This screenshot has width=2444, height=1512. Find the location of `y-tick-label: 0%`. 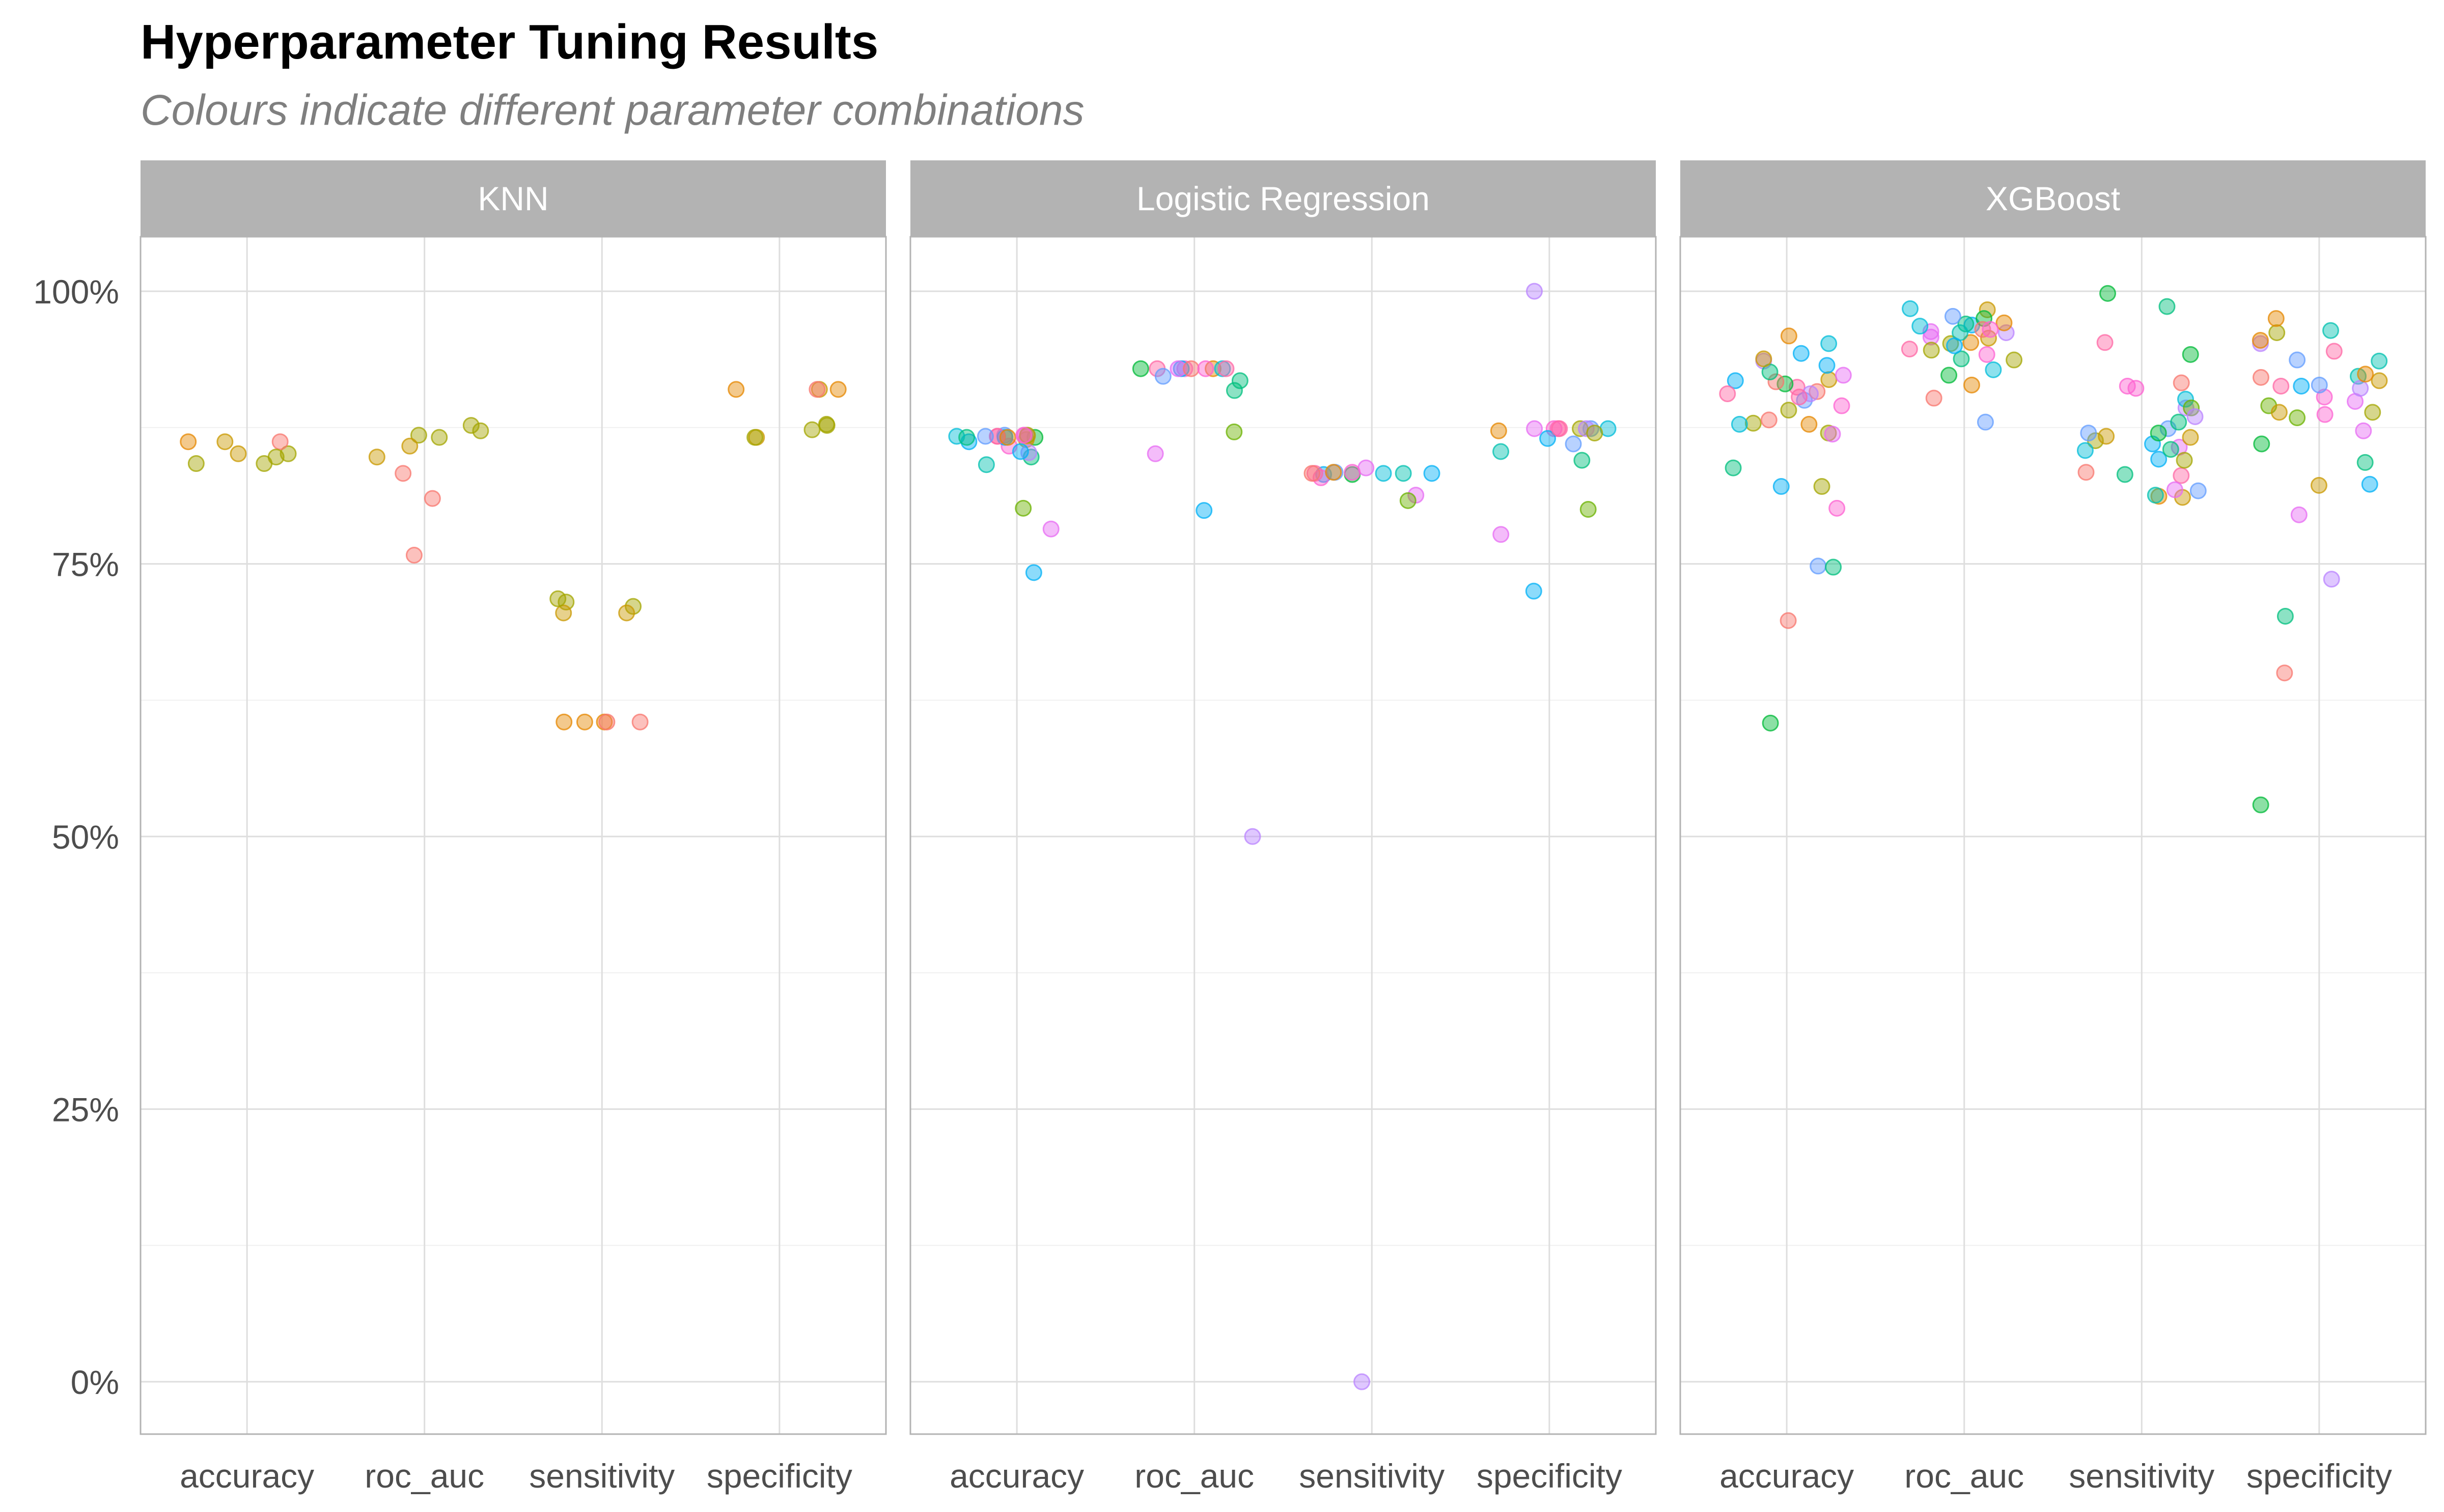

y-tick-label: 0% is located at coordinates (95, 1382).